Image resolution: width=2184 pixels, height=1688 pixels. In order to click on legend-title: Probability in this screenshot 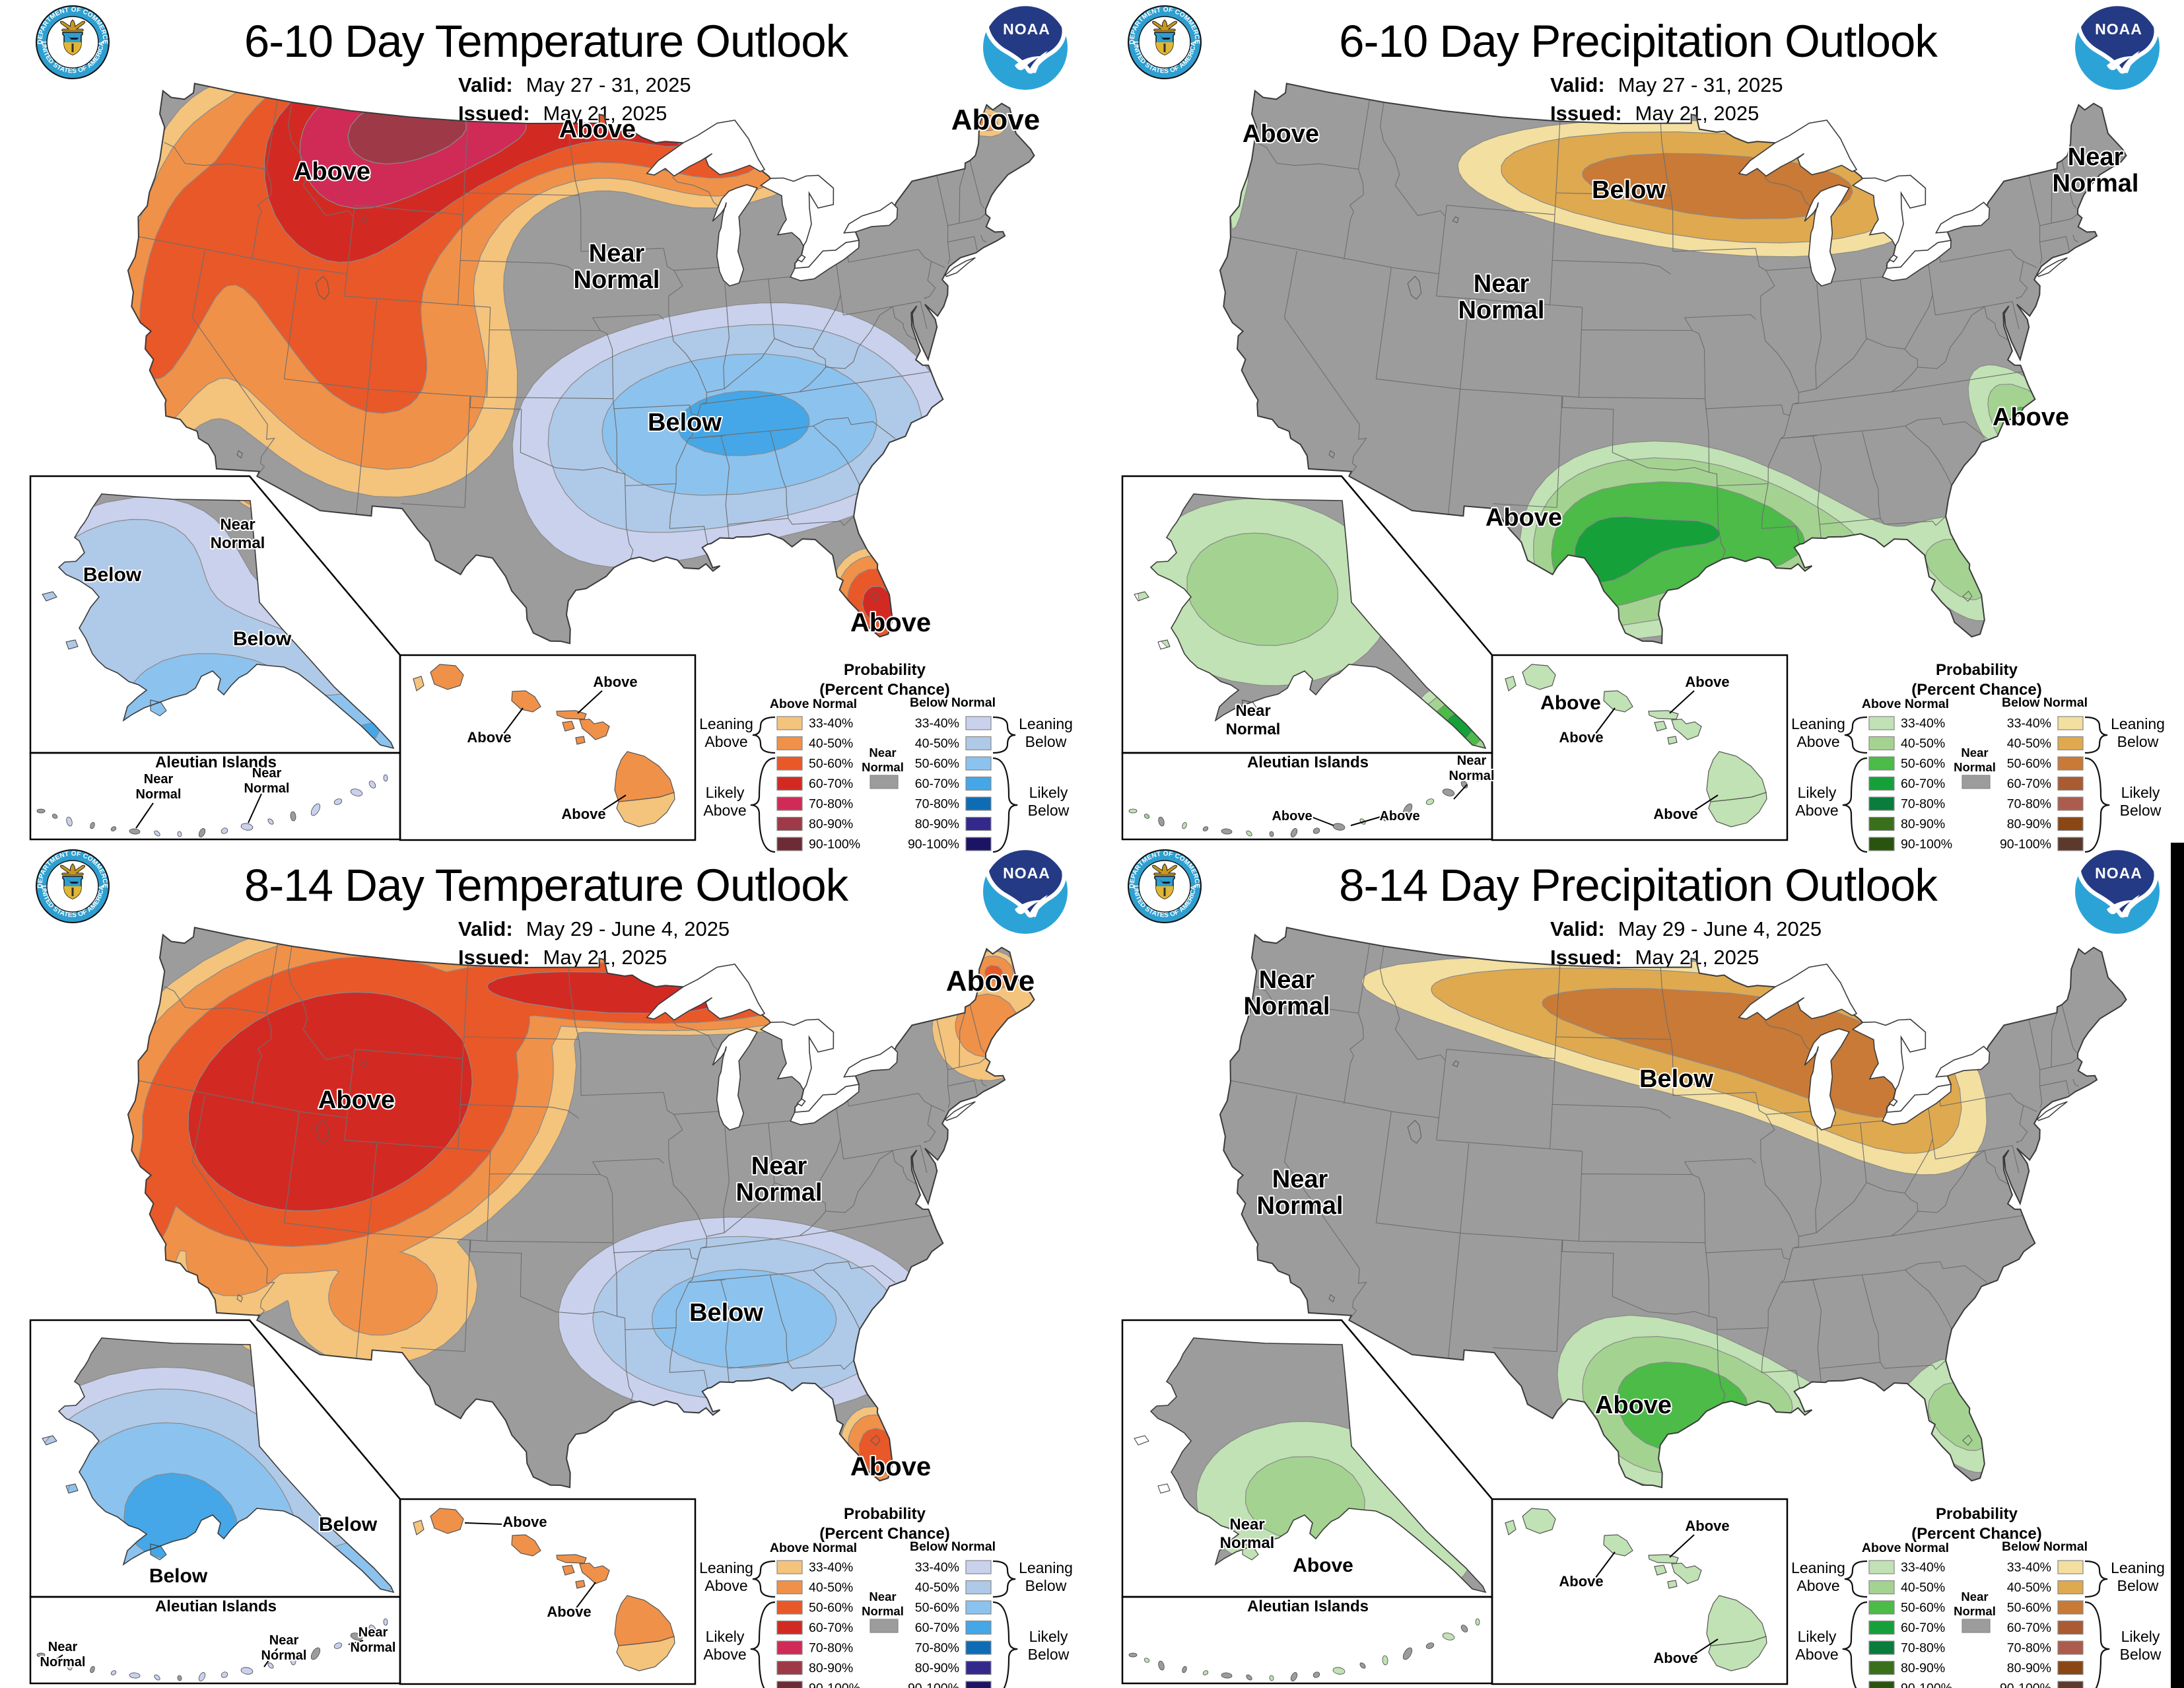, I will do `click(885, 670)`.